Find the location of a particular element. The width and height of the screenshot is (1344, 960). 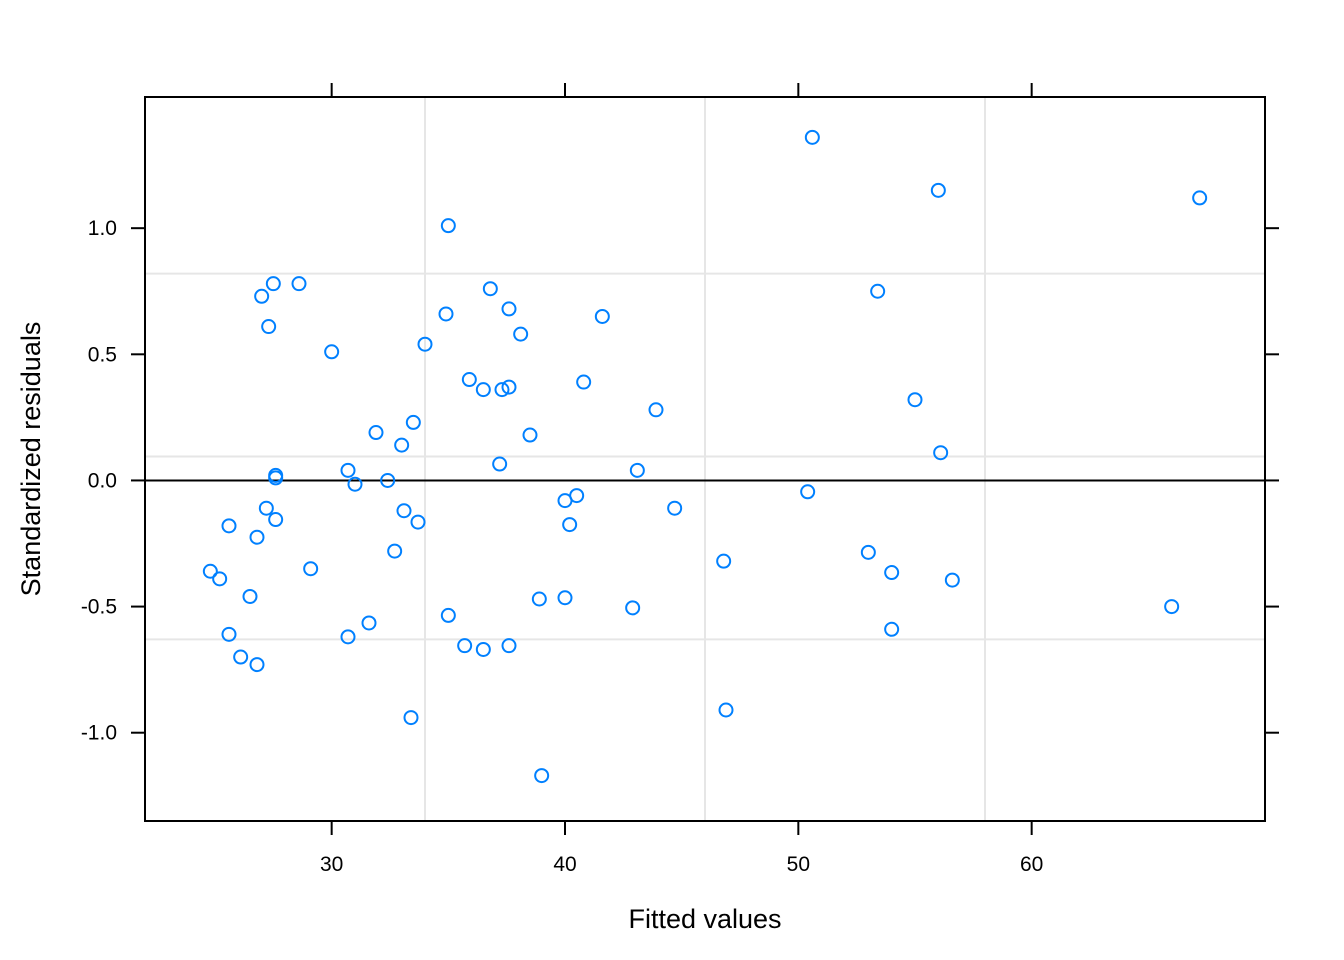

y-axis-title: Standardized residuals is located at coordinates (31, 459).